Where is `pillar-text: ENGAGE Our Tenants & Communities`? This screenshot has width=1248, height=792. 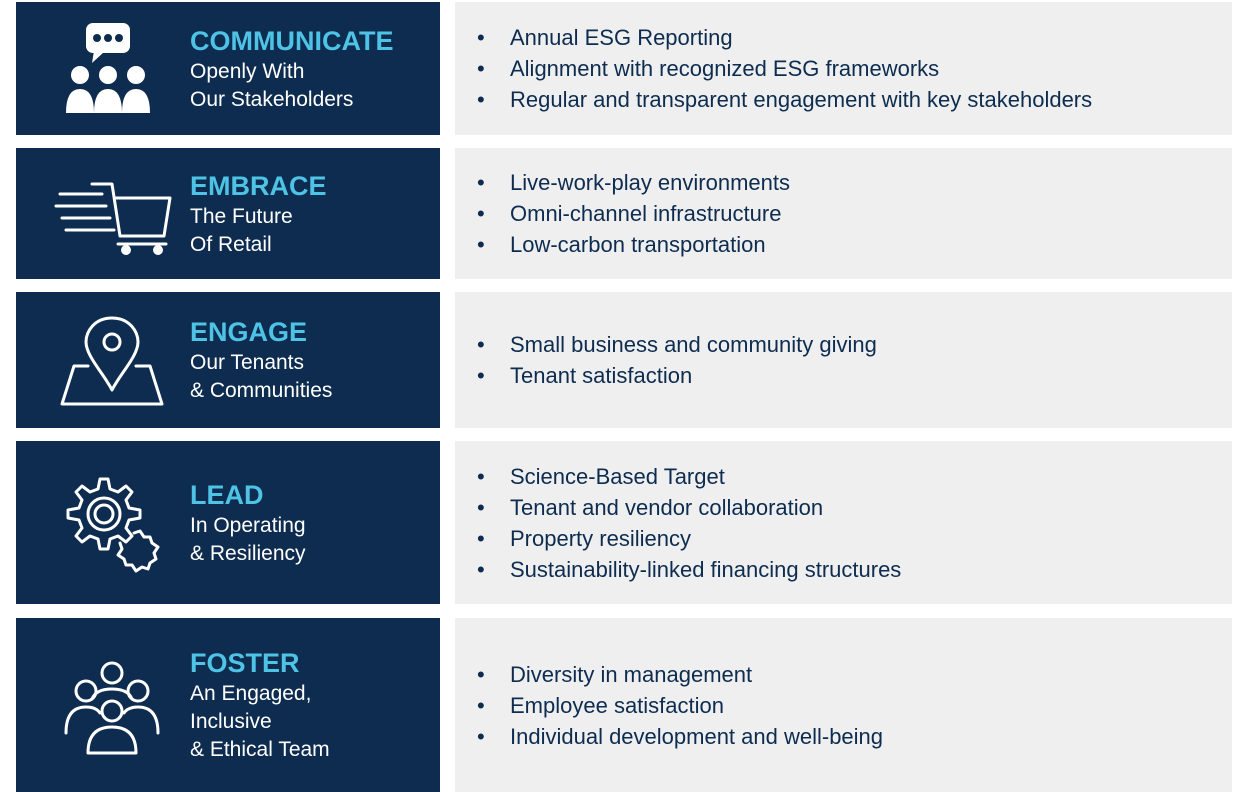
pillar-text: ENGAGE Our Tenants & Communities is located at coordinates (261, 360).